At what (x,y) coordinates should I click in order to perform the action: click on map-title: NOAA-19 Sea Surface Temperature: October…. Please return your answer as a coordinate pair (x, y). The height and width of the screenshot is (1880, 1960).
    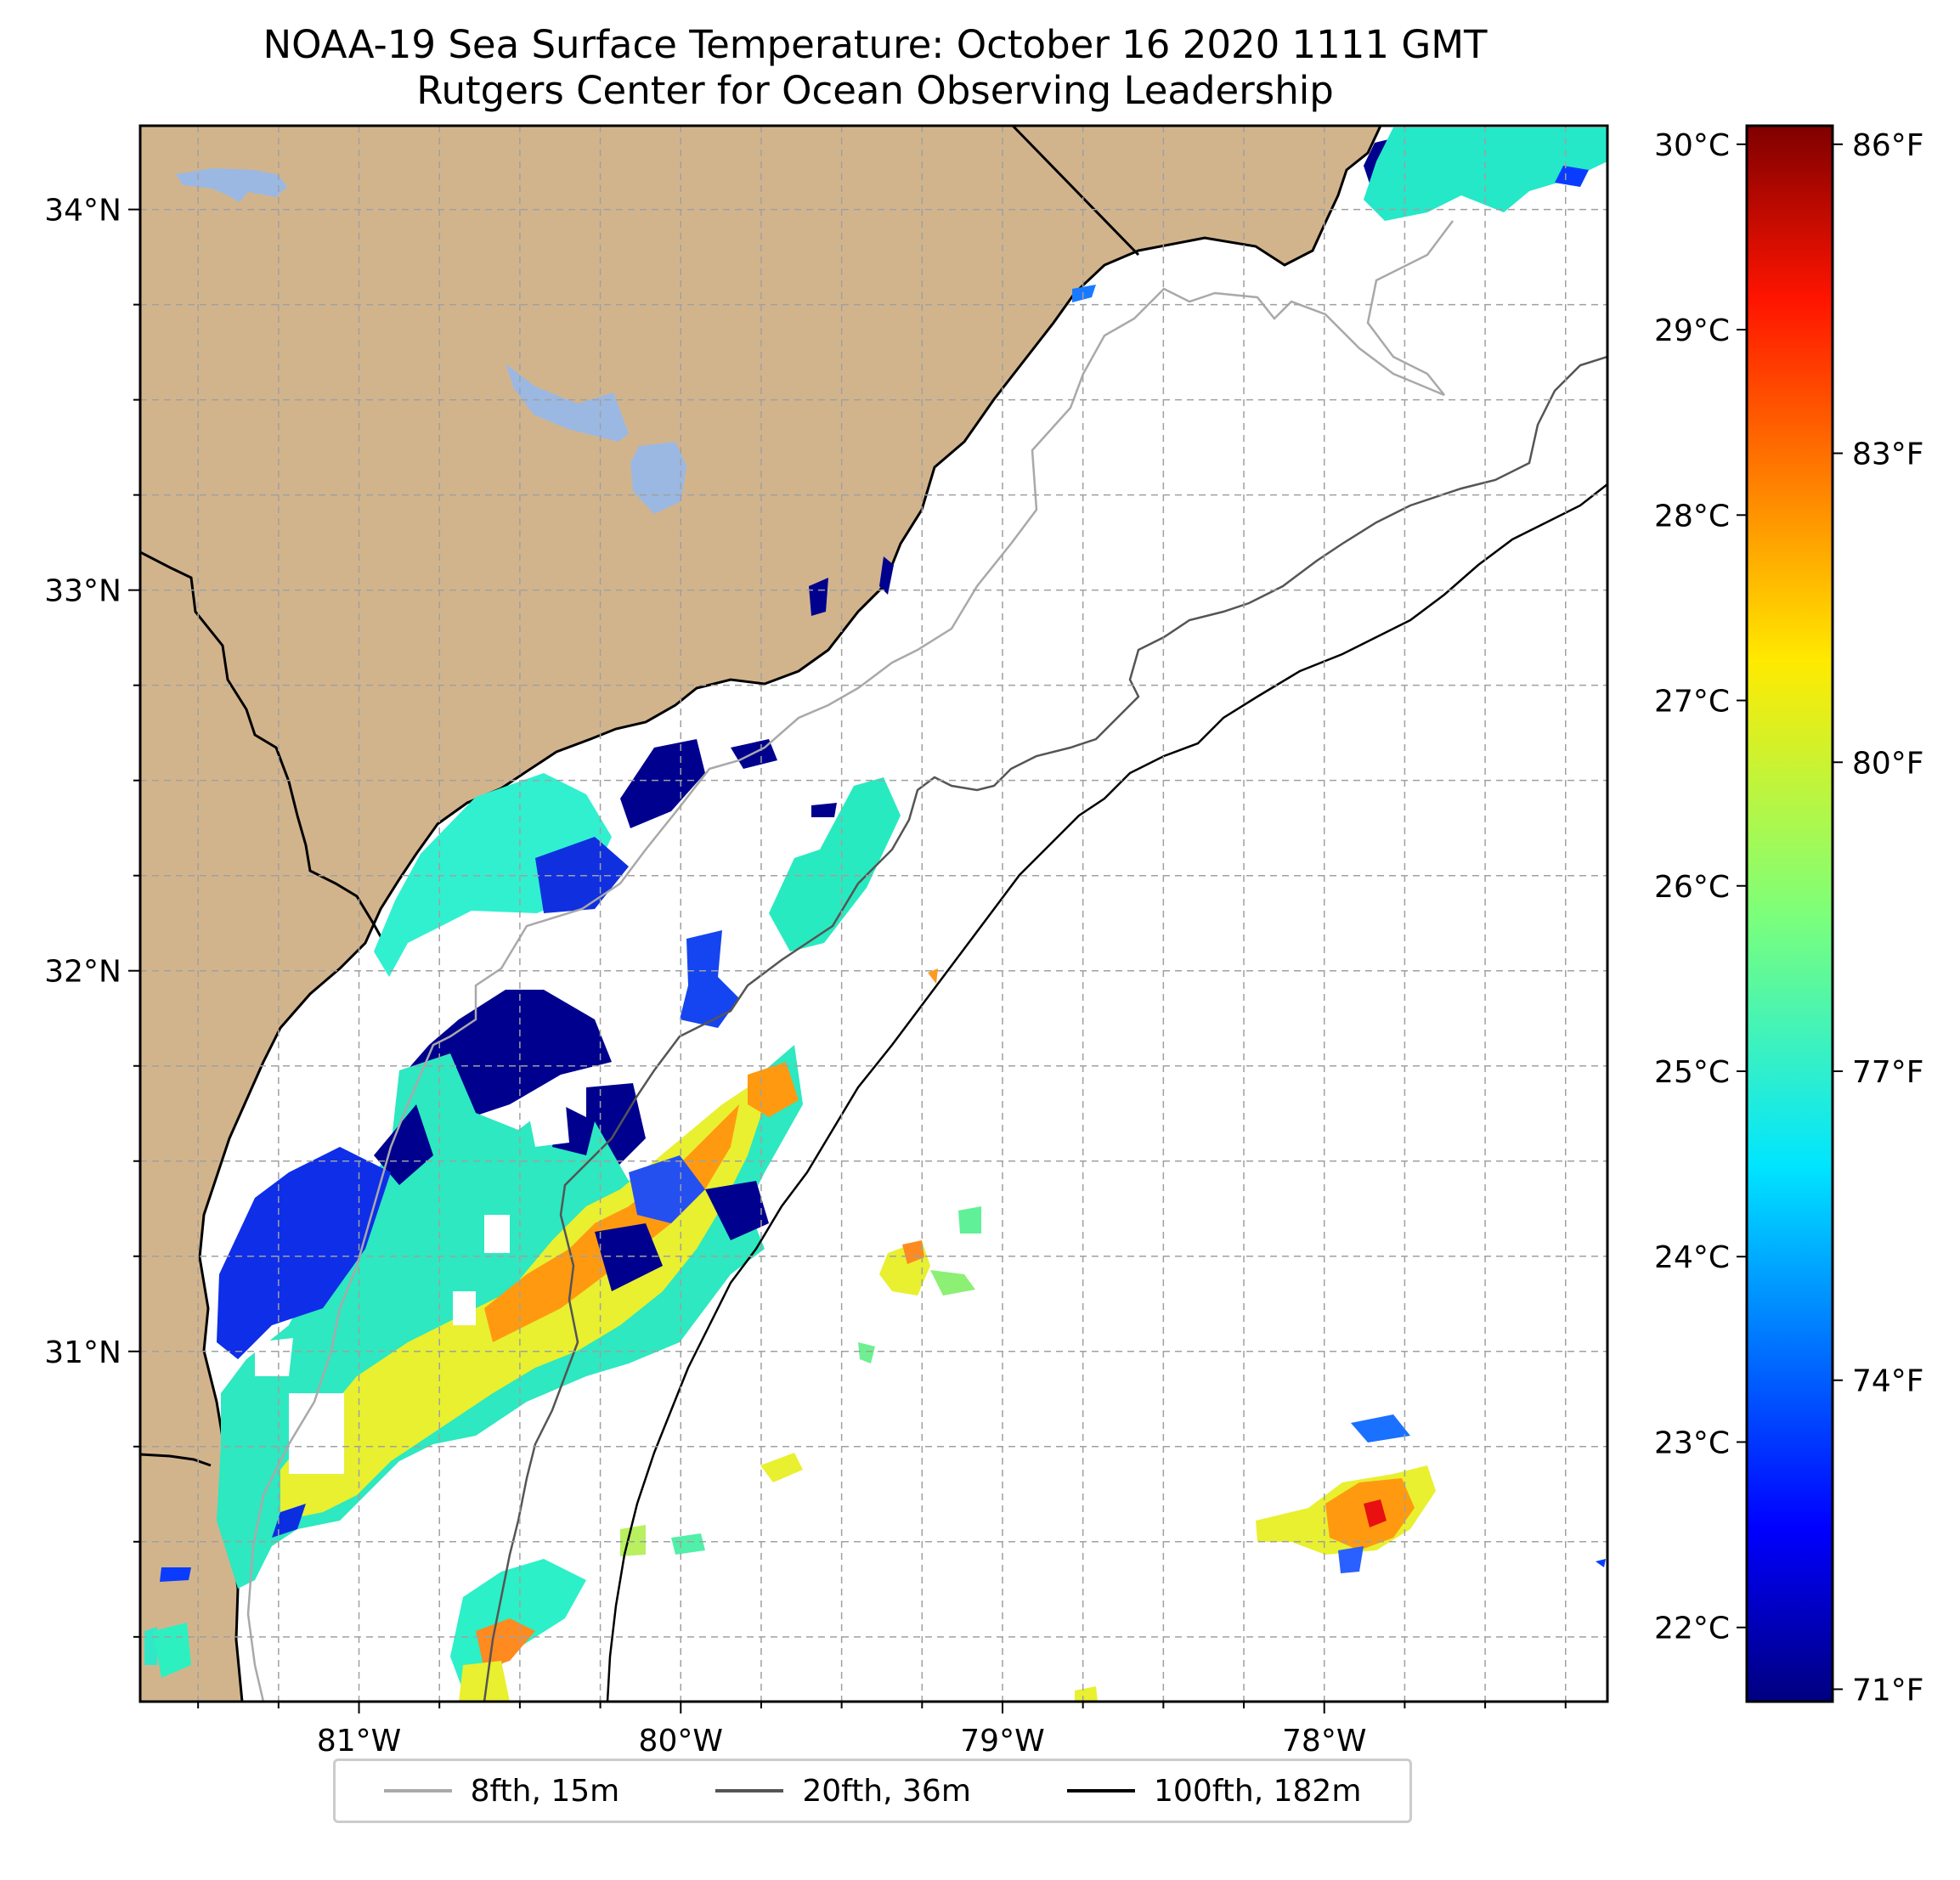
    Looking at the image, I should click on (876, 45).